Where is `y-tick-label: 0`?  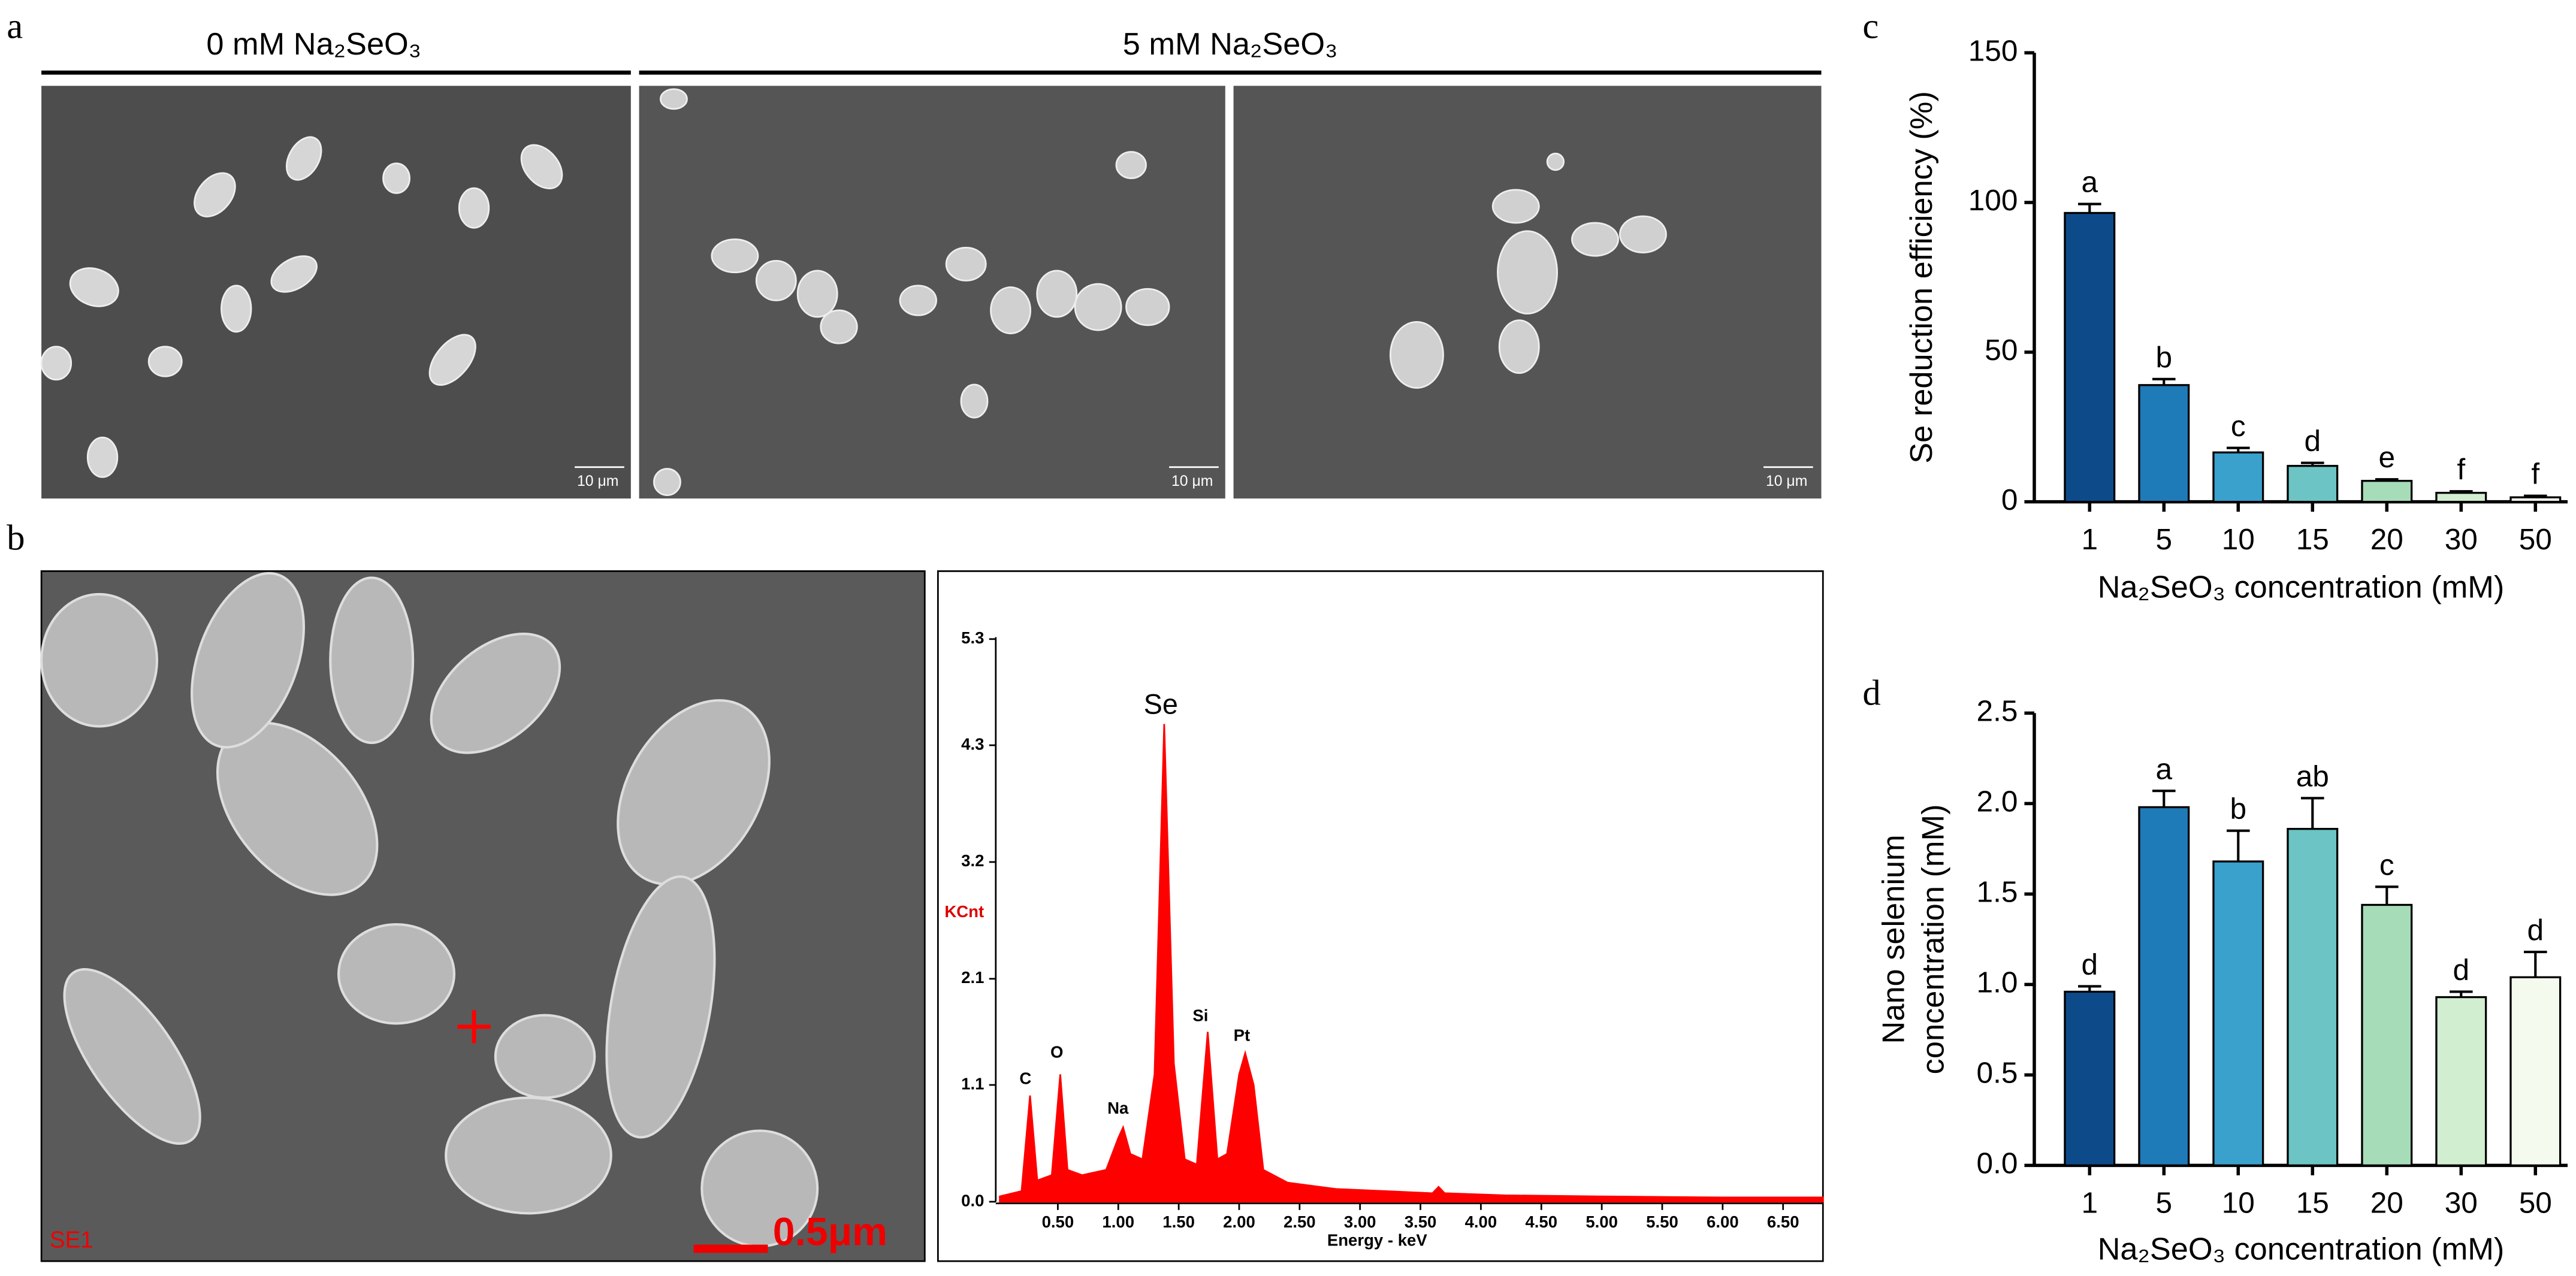
y-tick-label: 0 is located at coordinates (2010, 500).